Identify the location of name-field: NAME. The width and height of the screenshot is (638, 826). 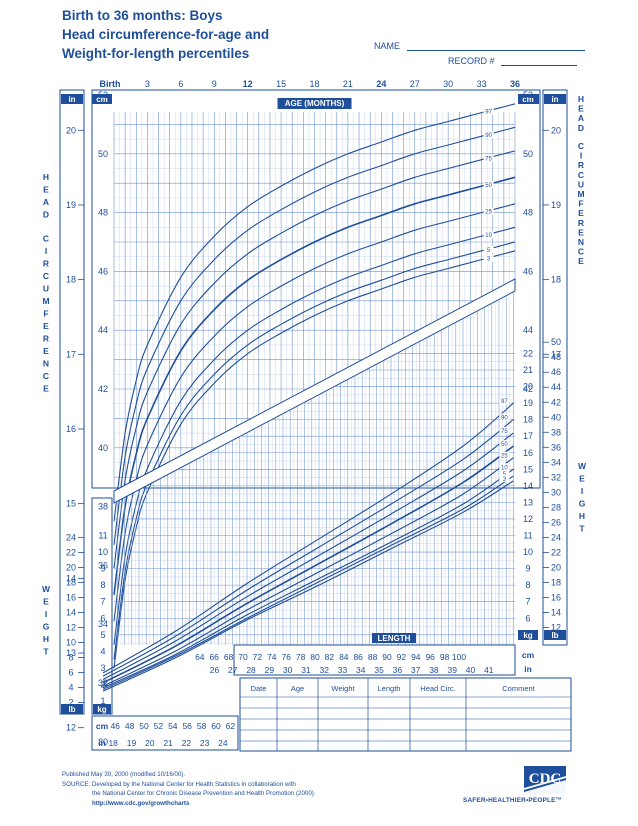
(479, 46).